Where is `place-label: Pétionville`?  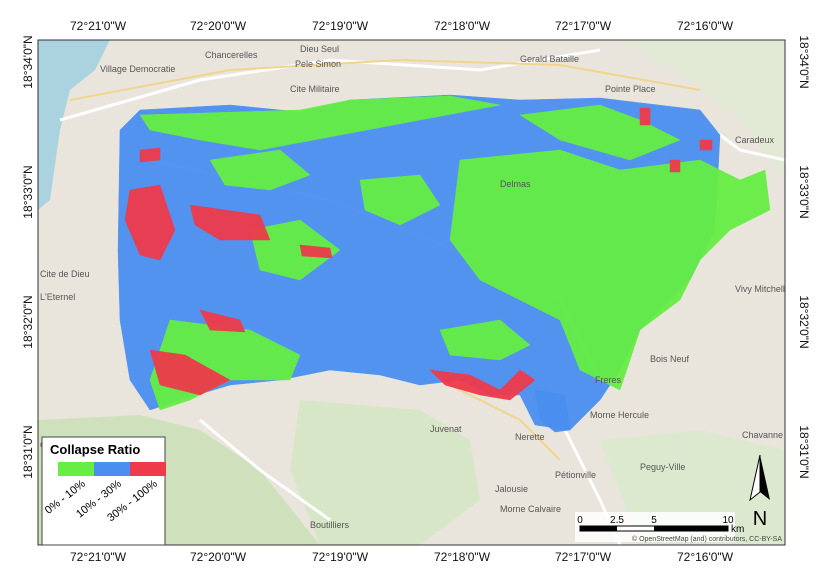 place-label: Pétionville is located at coordinates (575, 475).